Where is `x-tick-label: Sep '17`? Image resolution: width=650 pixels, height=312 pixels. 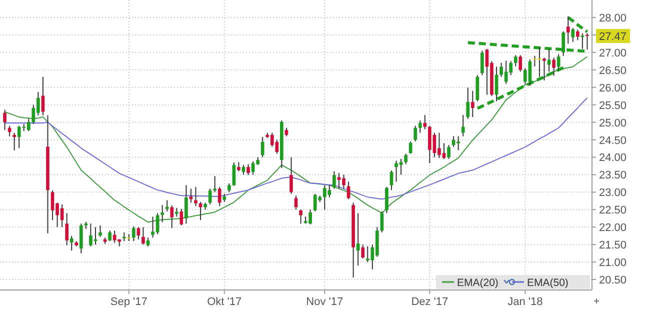
x-tick-label: Sep '17 is located at coordinates (129, 302).